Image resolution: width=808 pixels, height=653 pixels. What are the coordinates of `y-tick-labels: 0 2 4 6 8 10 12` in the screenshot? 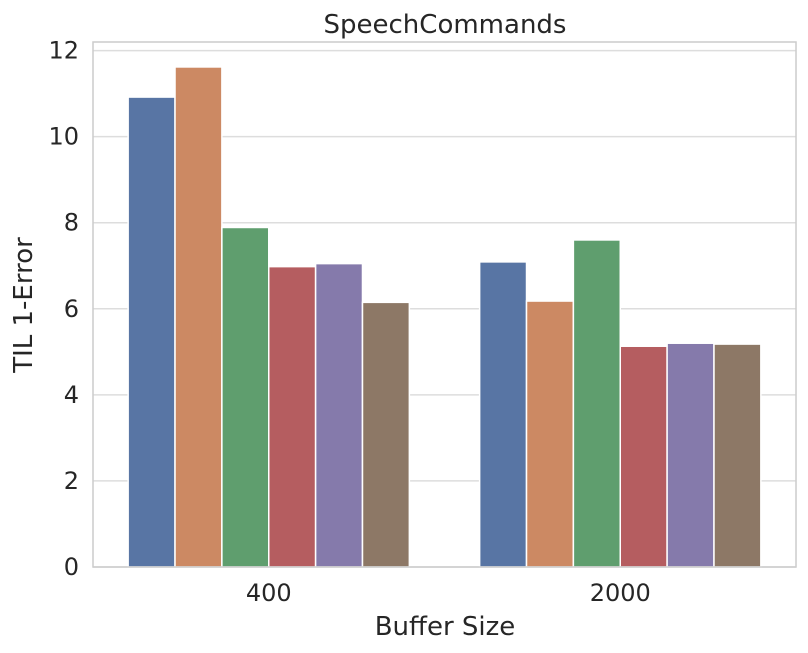 It's located at (63, 309).